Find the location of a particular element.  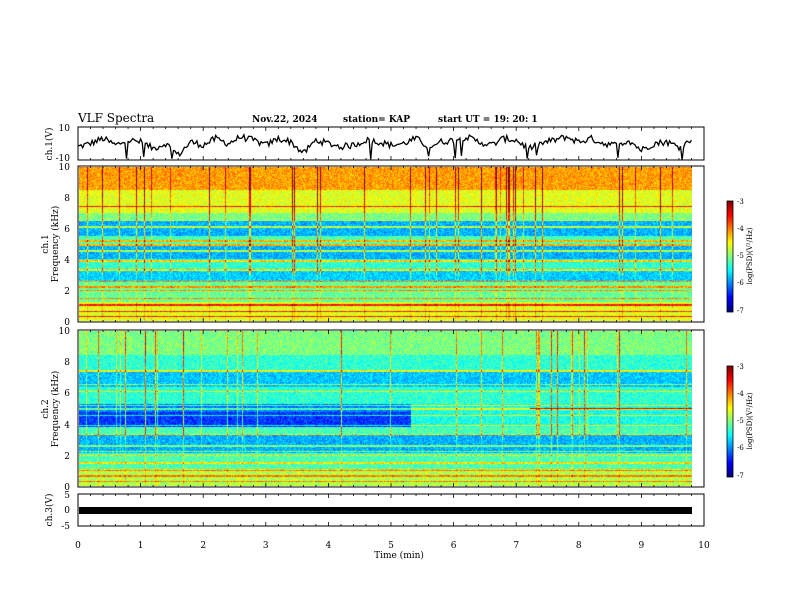

ch2-colorbar is located at coordinates (730, 421).